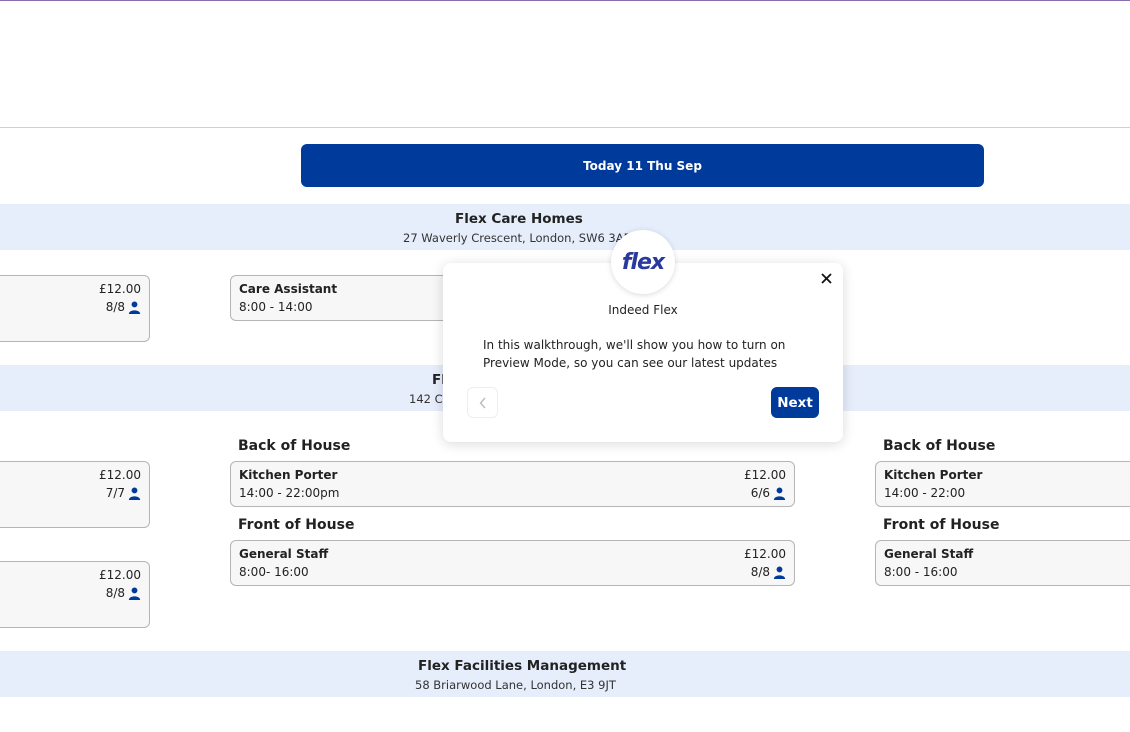  What do you see at coordinates (522, 666) in the screenshot?
I see `site-name: Flex Facilities Management` at bounding box center [522, 666].